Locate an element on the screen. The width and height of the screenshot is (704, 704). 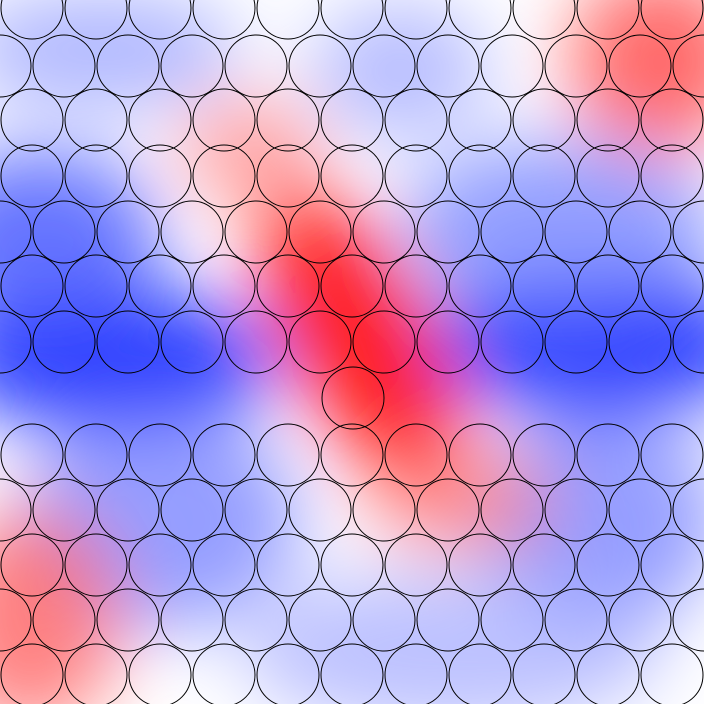
blue-region-bottom is located at coordinates (450, 637).